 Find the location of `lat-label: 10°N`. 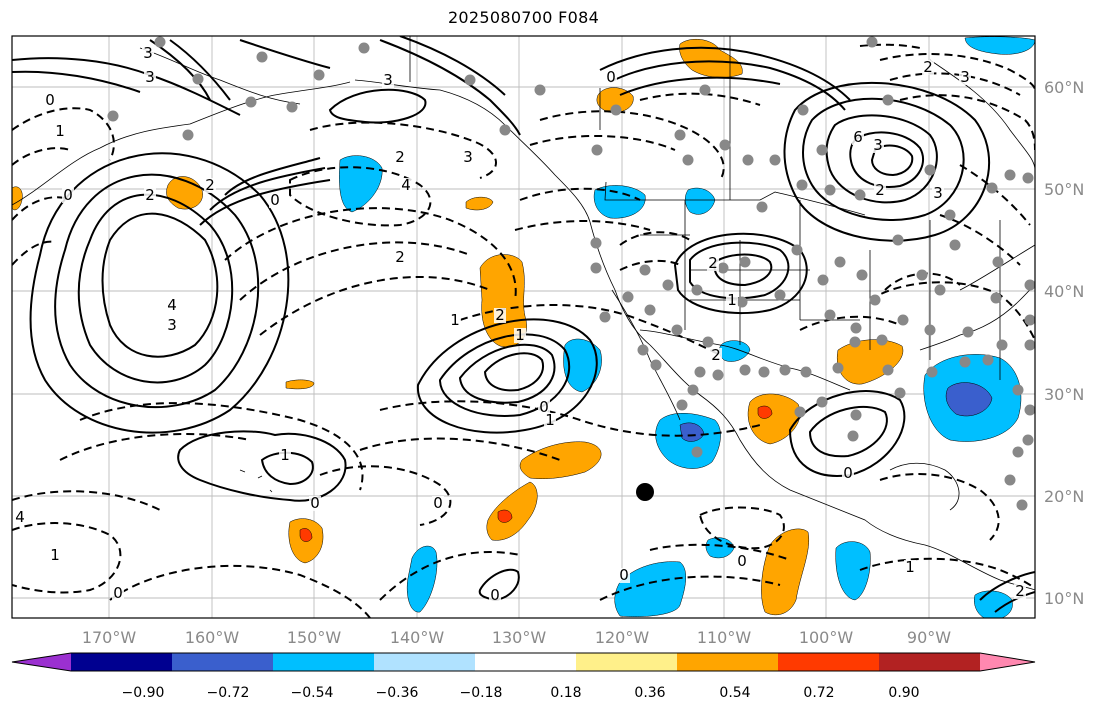

lat-label: 10°N is located at coordinates (1064, 598).